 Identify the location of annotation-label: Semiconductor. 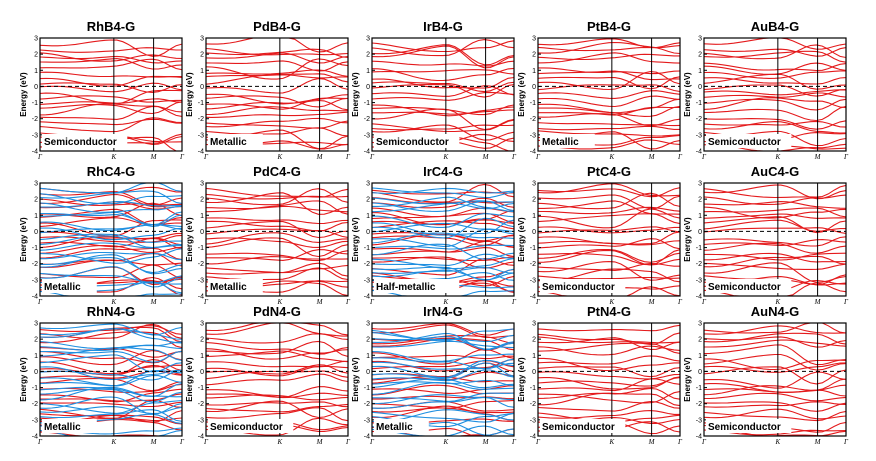
(744, 142).